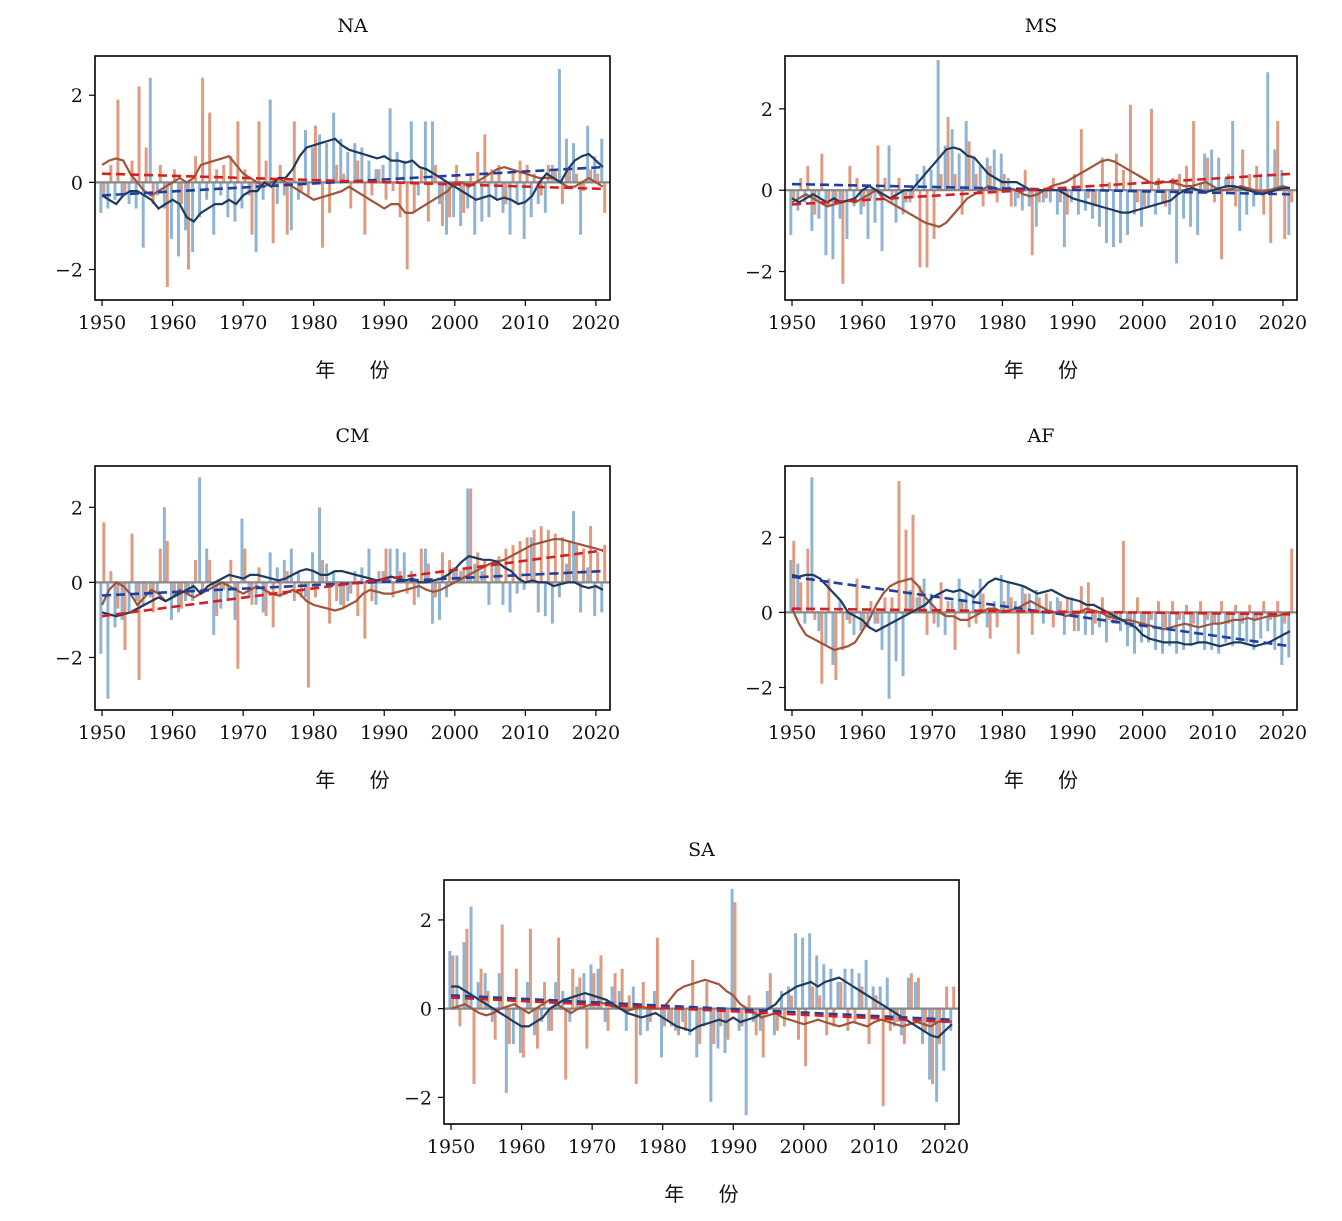 The height and width of the screenshot is (1221, 1342). What do you see at coordinates (359, 370) in the screenshot?
I see `x-axis-label: 年 份` at bounding box center [359, 370].